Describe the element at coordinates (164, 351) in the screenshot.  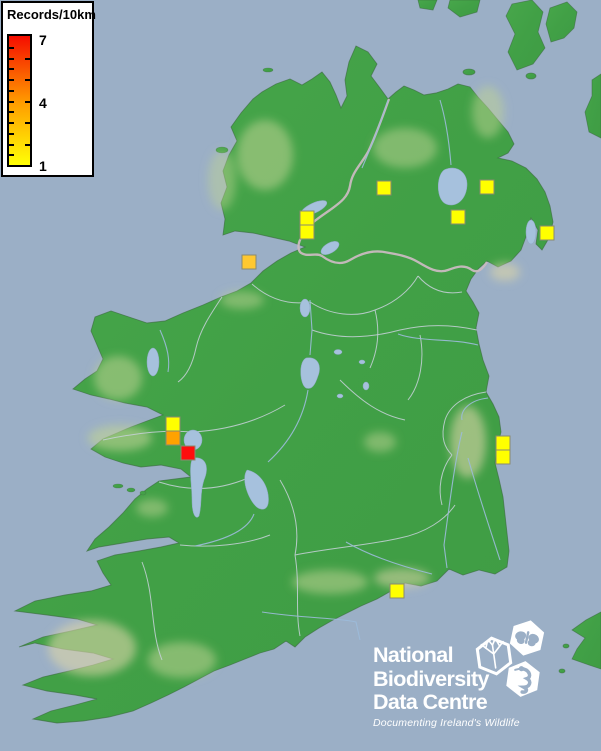
I see `river-moy` at that location.